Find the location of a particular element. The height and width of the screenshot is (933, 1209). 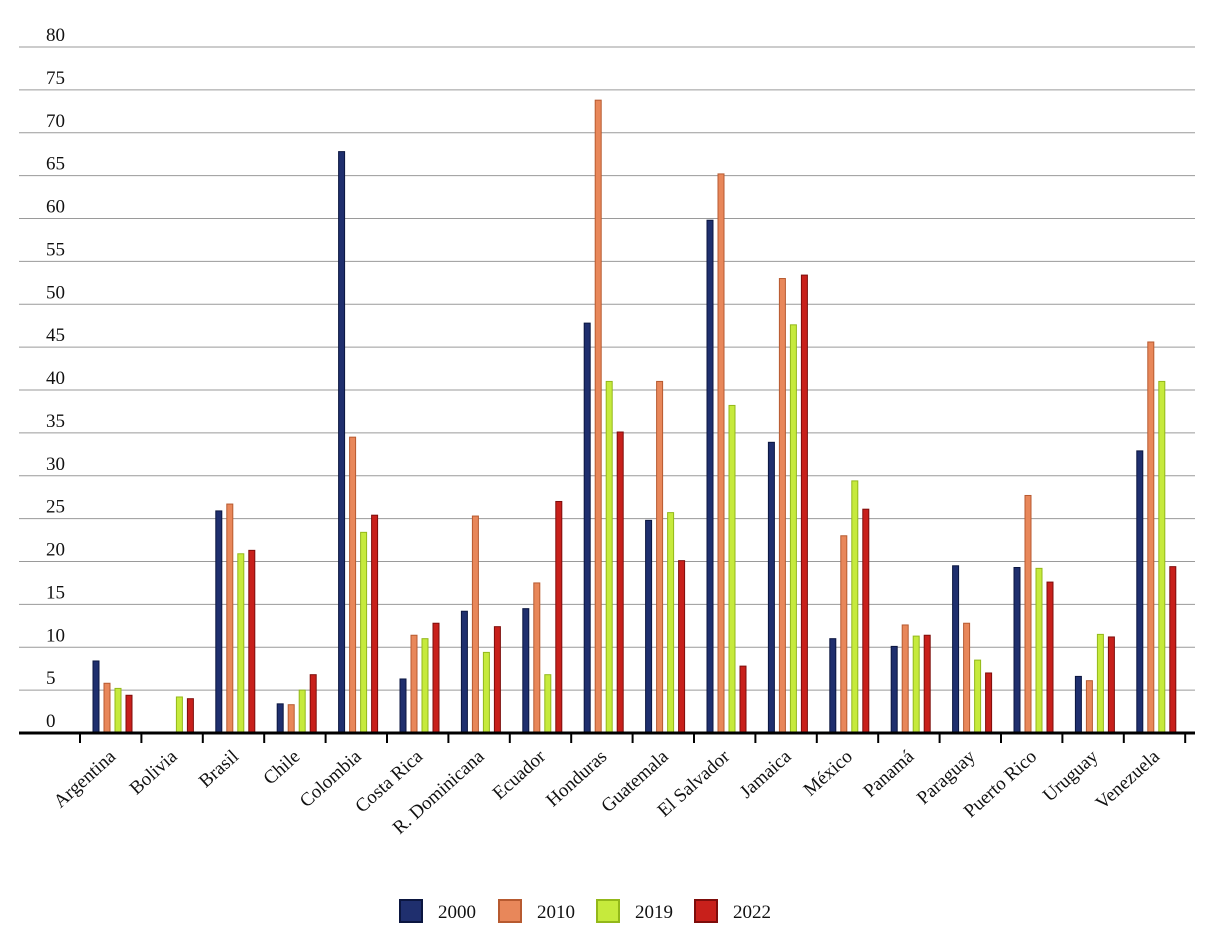

bar-2000-panam- is located at coordinates (894, 689).